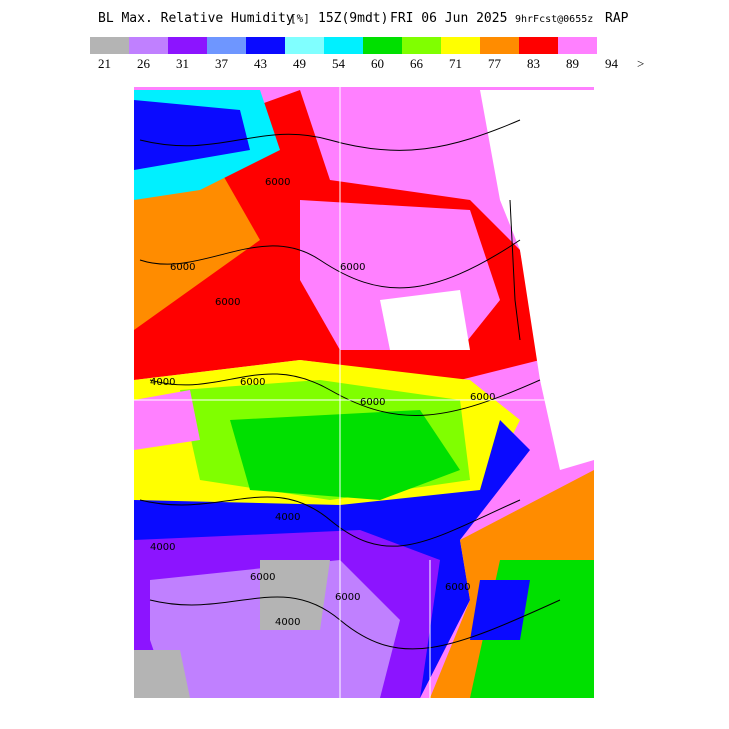 This screenshot has width=729, height=729. I want to click on legend-label: 43, so click(260, 63).